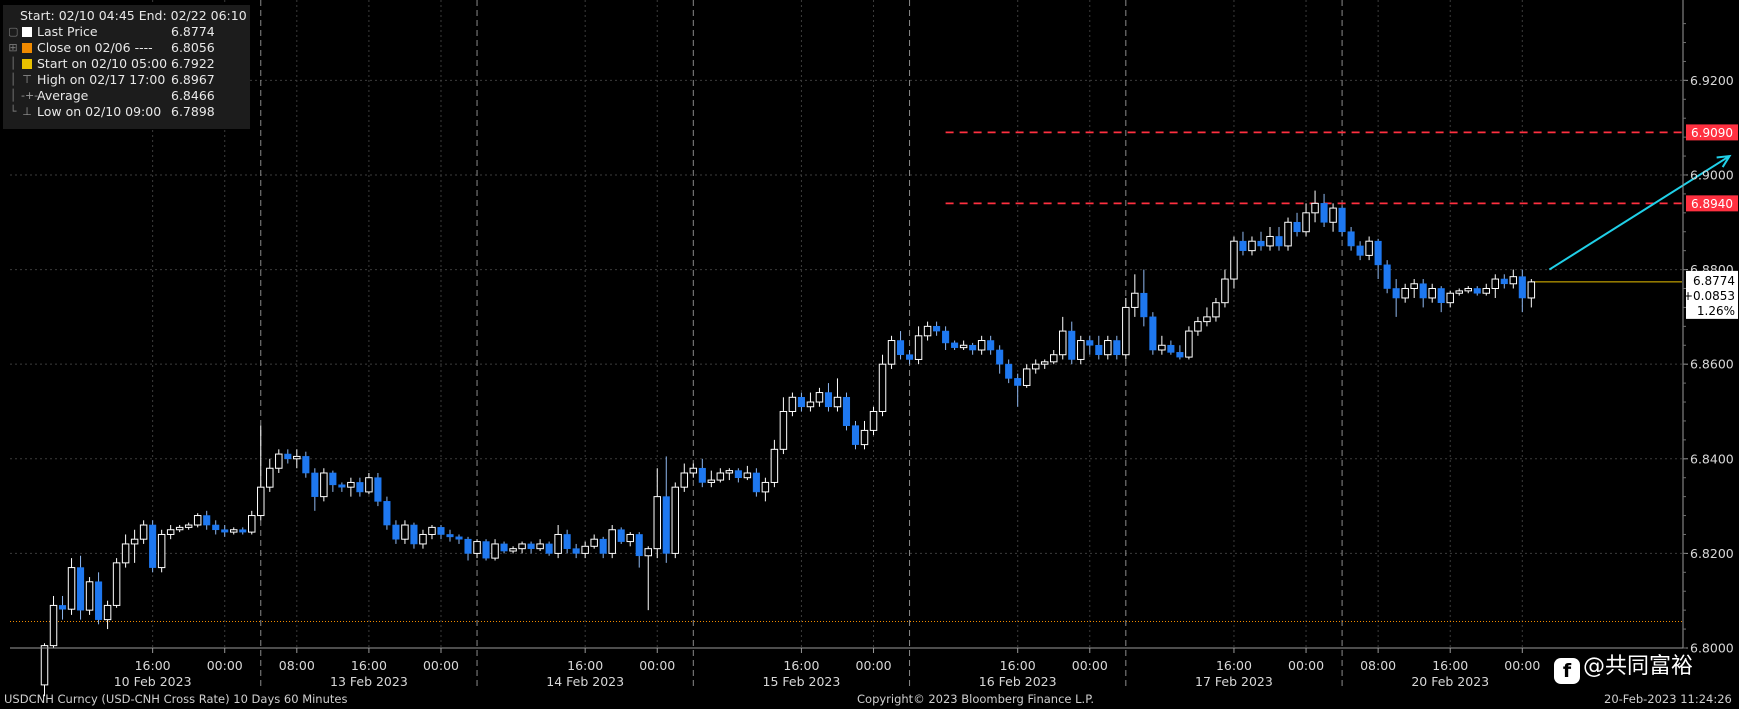 The height and width of the screenshot is (709, 1739). Describe the element at coordinates (126, 48) in the screenshot. I see `legend-row: ⊞ Close on 02/06 ---- 6.8056` at that location.